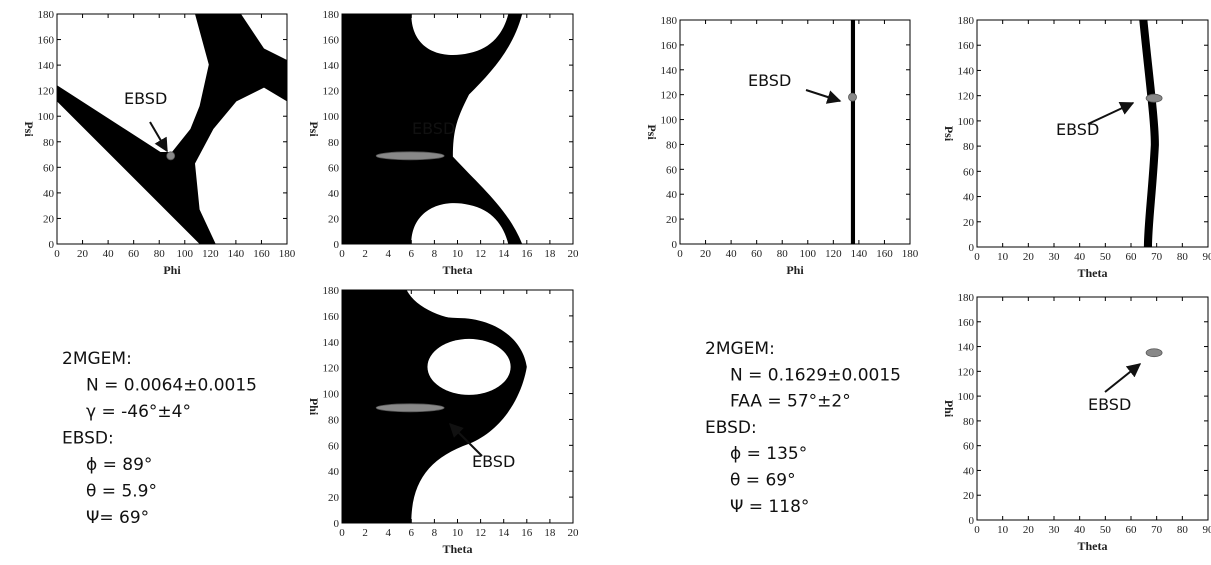 This screenshot has width=1211, height=565. What do you see at coordinates (1157, 530) in the screenshot?
I see `x-tick-label: 70` at bounding box center [1157, 530].